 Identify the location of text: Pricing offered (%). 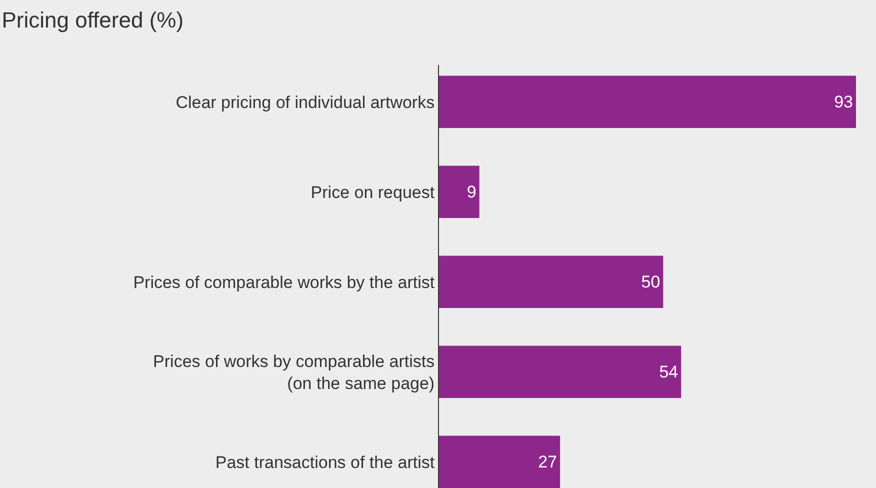
(93, 20).